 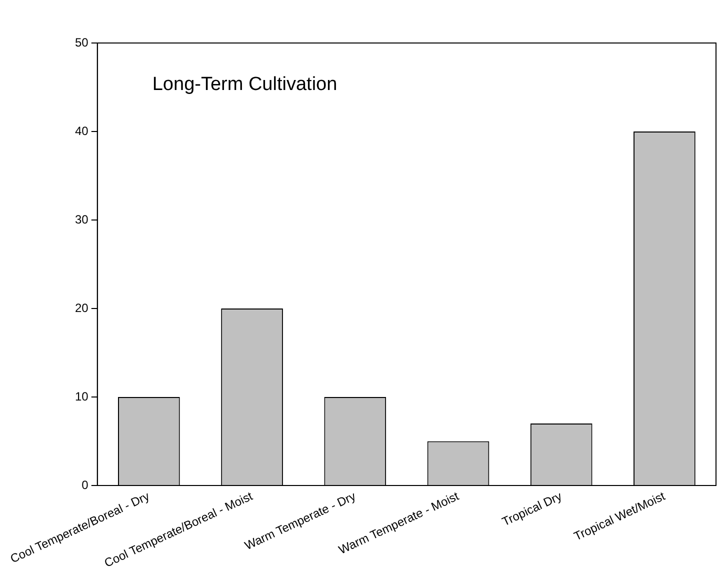 I want to click on y-tick-label: 0, so click(x=85, y=485).